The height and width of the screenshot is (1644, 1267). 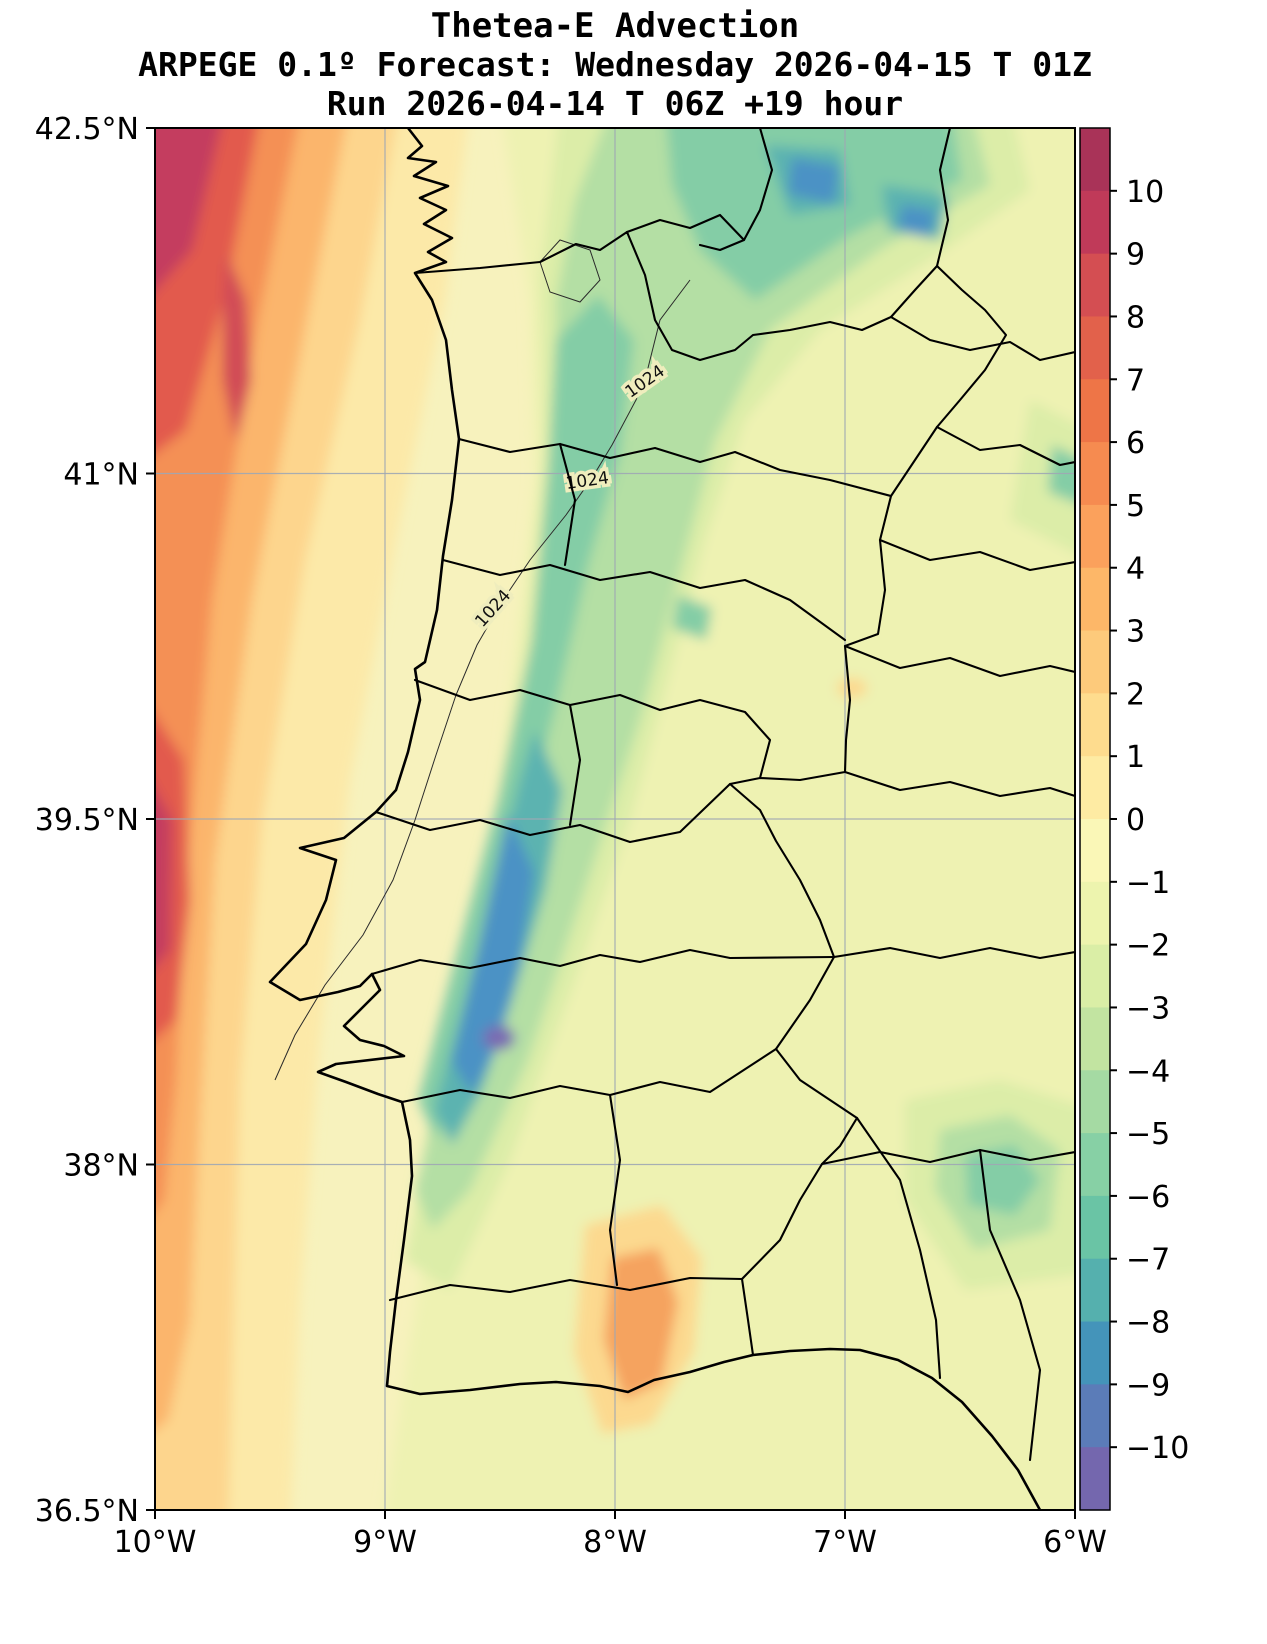 I want to click on colorbar-tick-label: 10, so click(x=1145, y=192).